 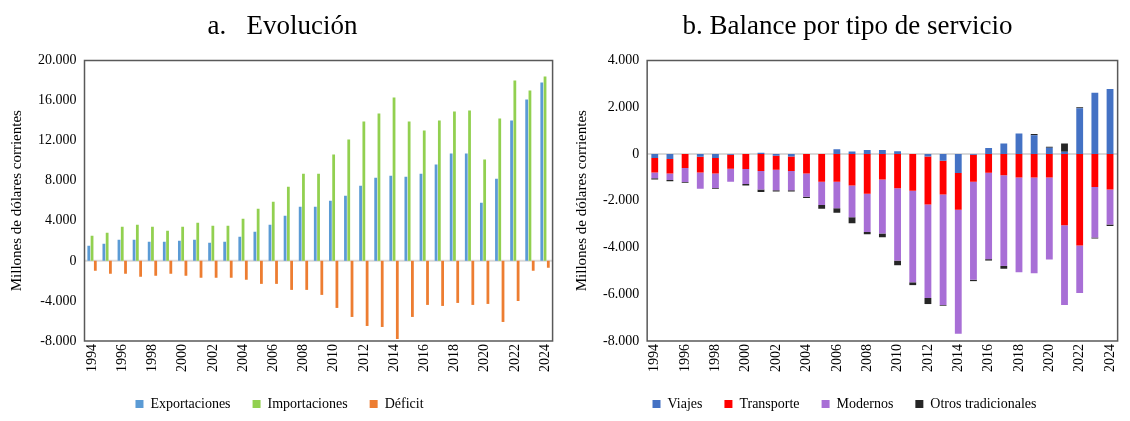 I want to click on y-tick-label: 12.000, so click(x=57, y=140).